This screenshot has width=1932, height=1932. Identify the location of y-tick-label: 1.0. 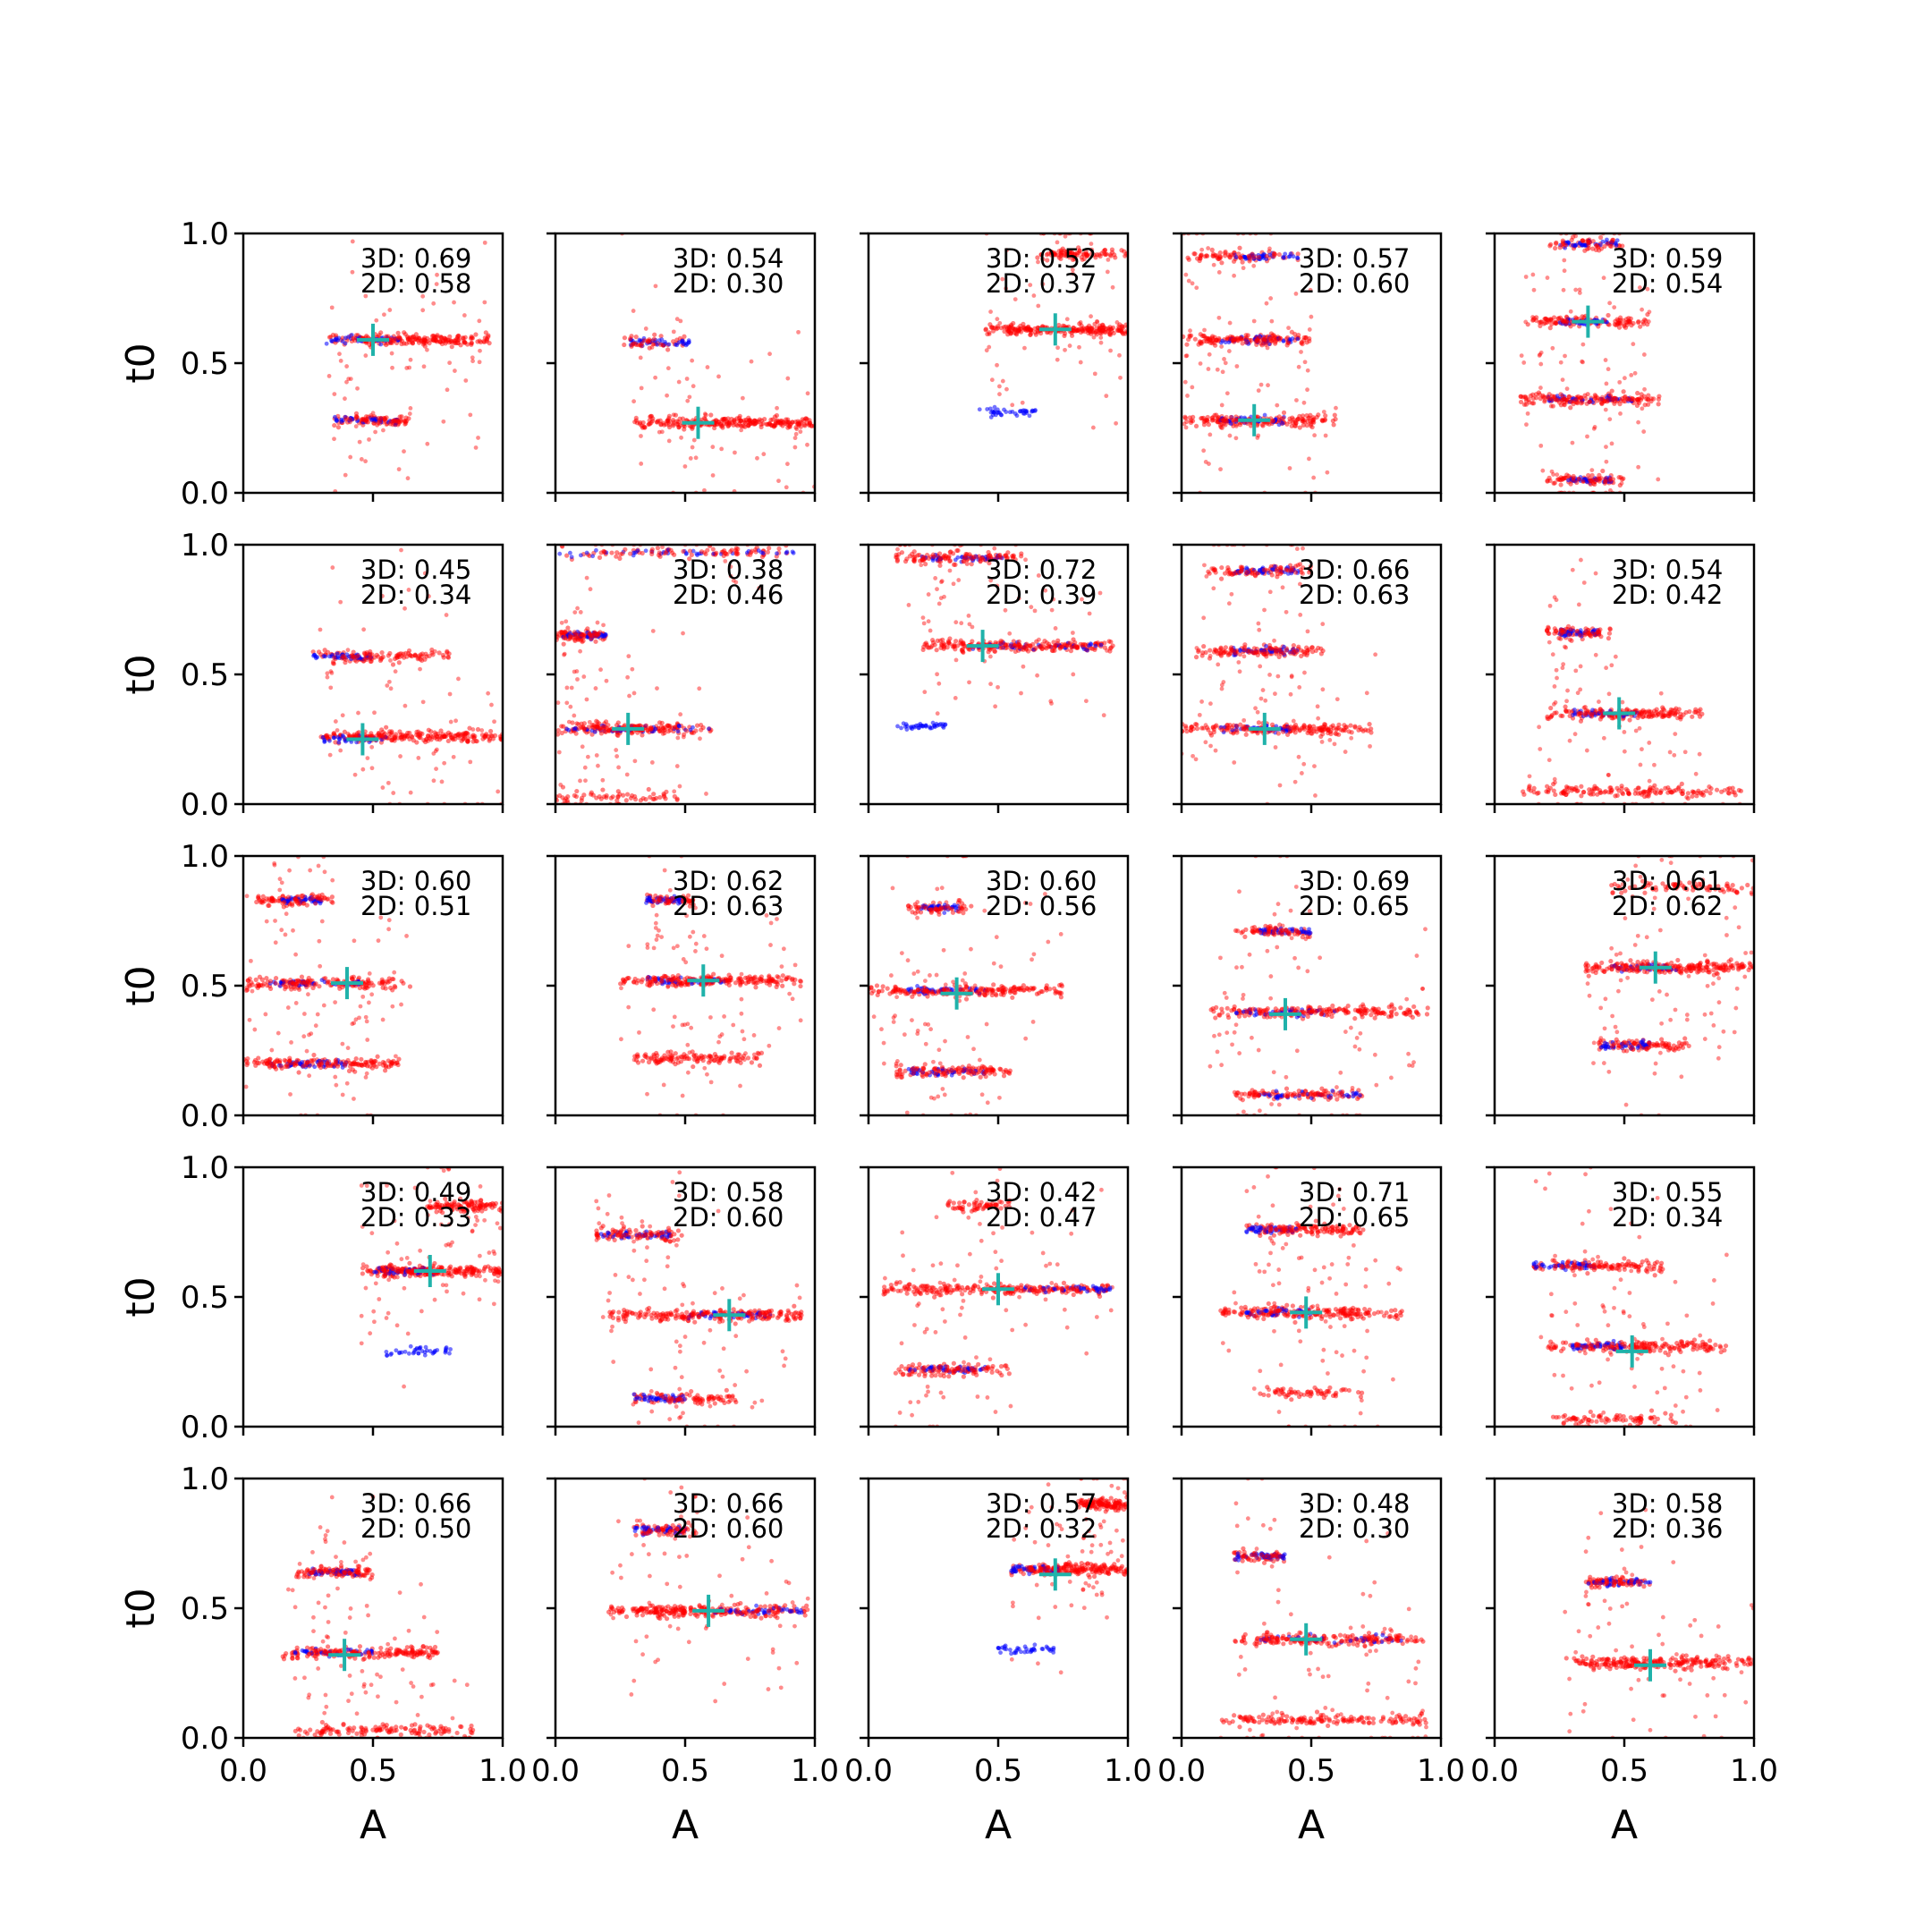
(205, 546).